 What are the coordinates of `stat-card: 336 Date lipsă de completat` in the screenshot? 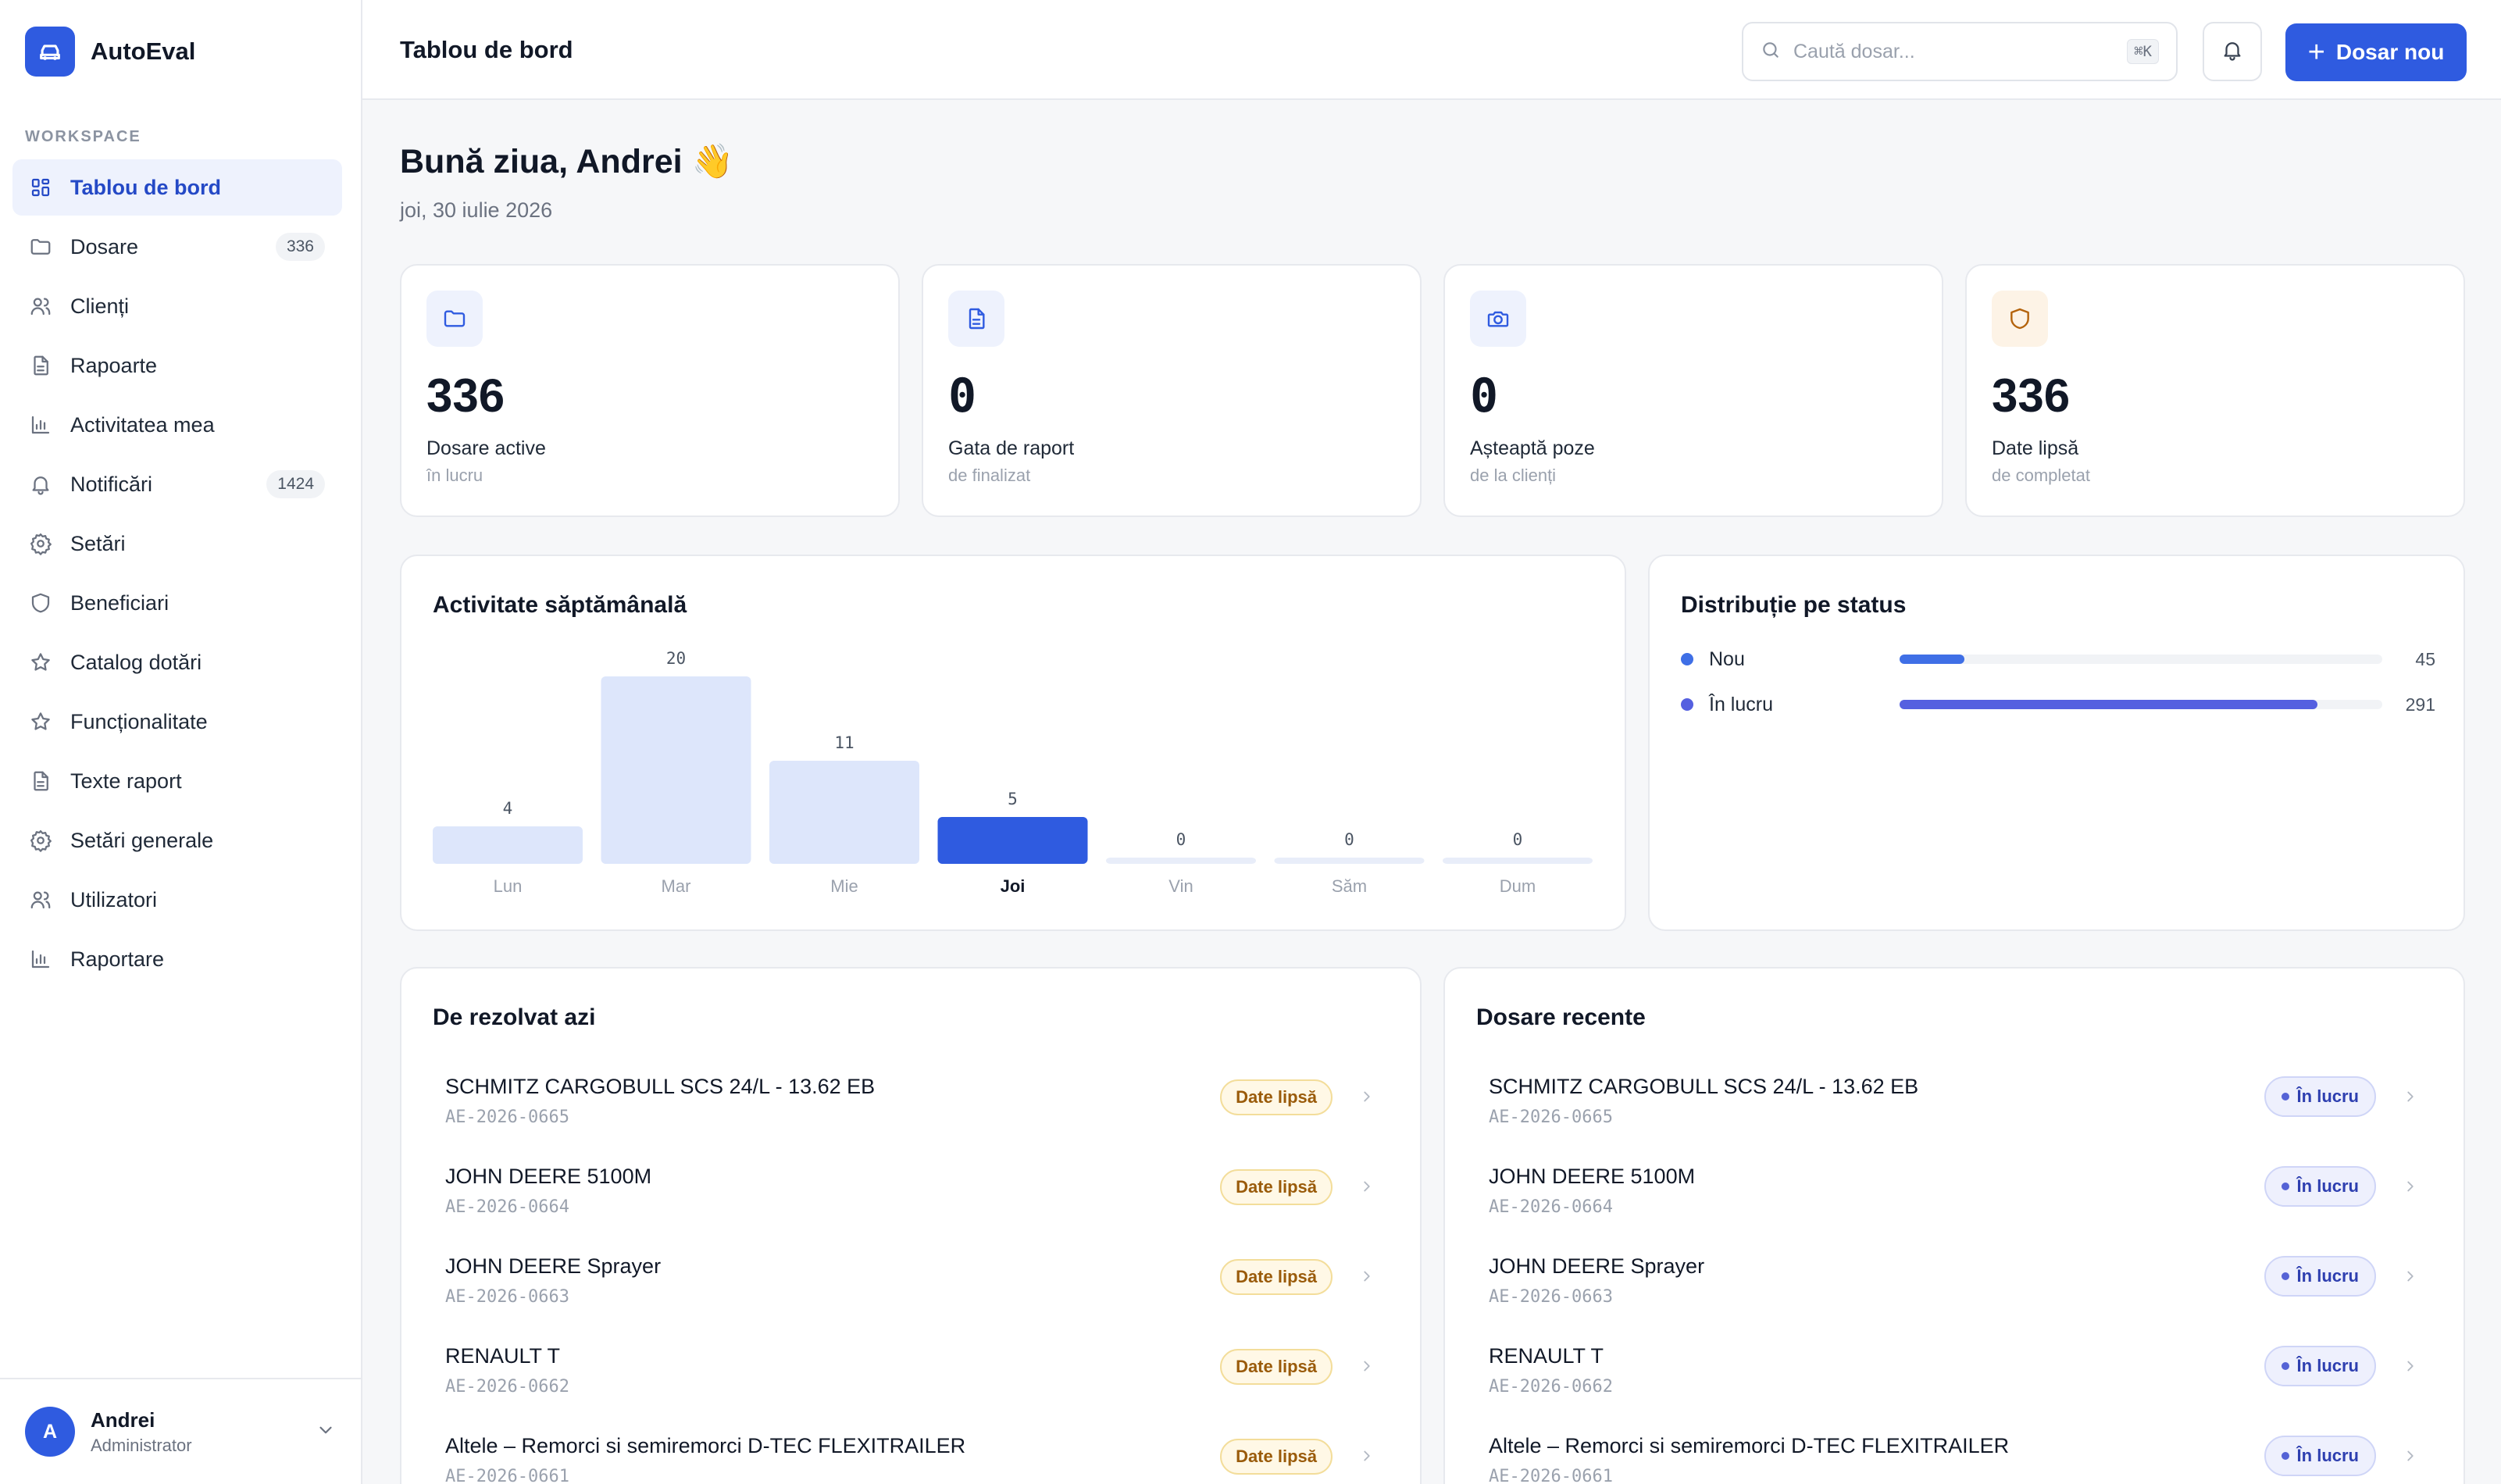 It's located at (2215, 390).